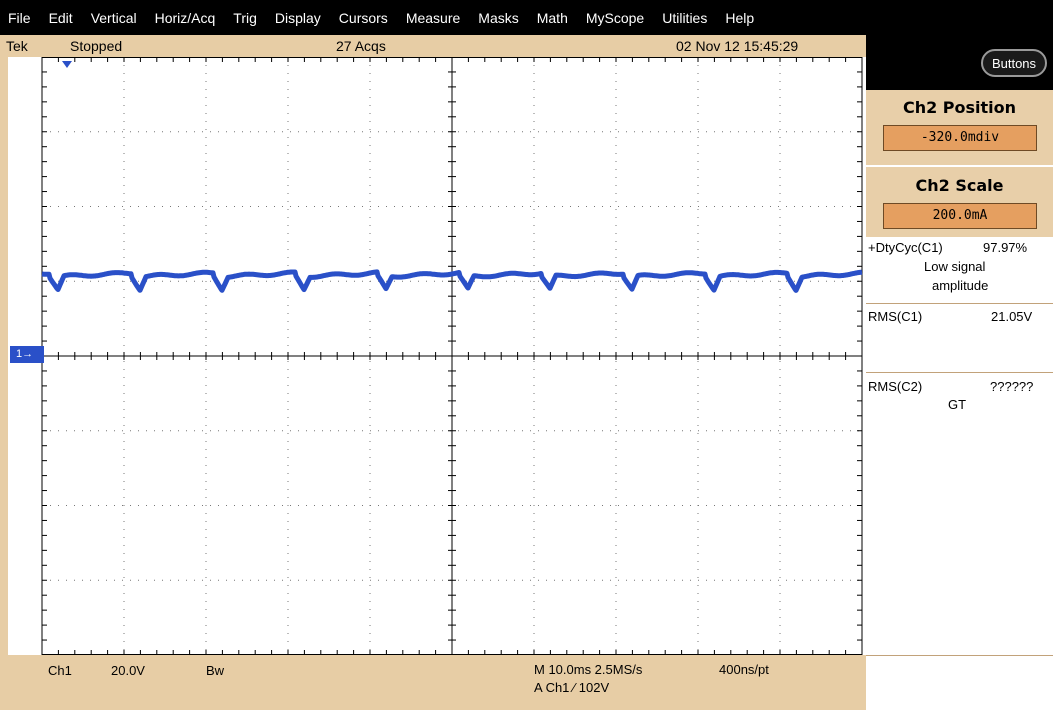 The image size is (1053, 710). I want to click on status-bar: Tek Stopped 27 Acqs 02 Nov 12 15:45:29, so click(433, 46).